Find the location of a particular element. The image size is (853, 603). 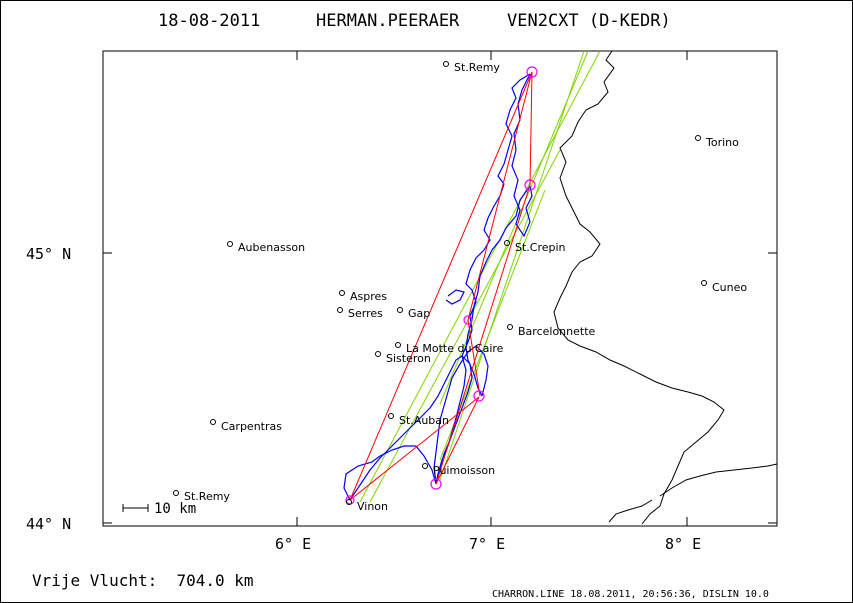

place-label: Carpentras is located at coordinates (251, 426).